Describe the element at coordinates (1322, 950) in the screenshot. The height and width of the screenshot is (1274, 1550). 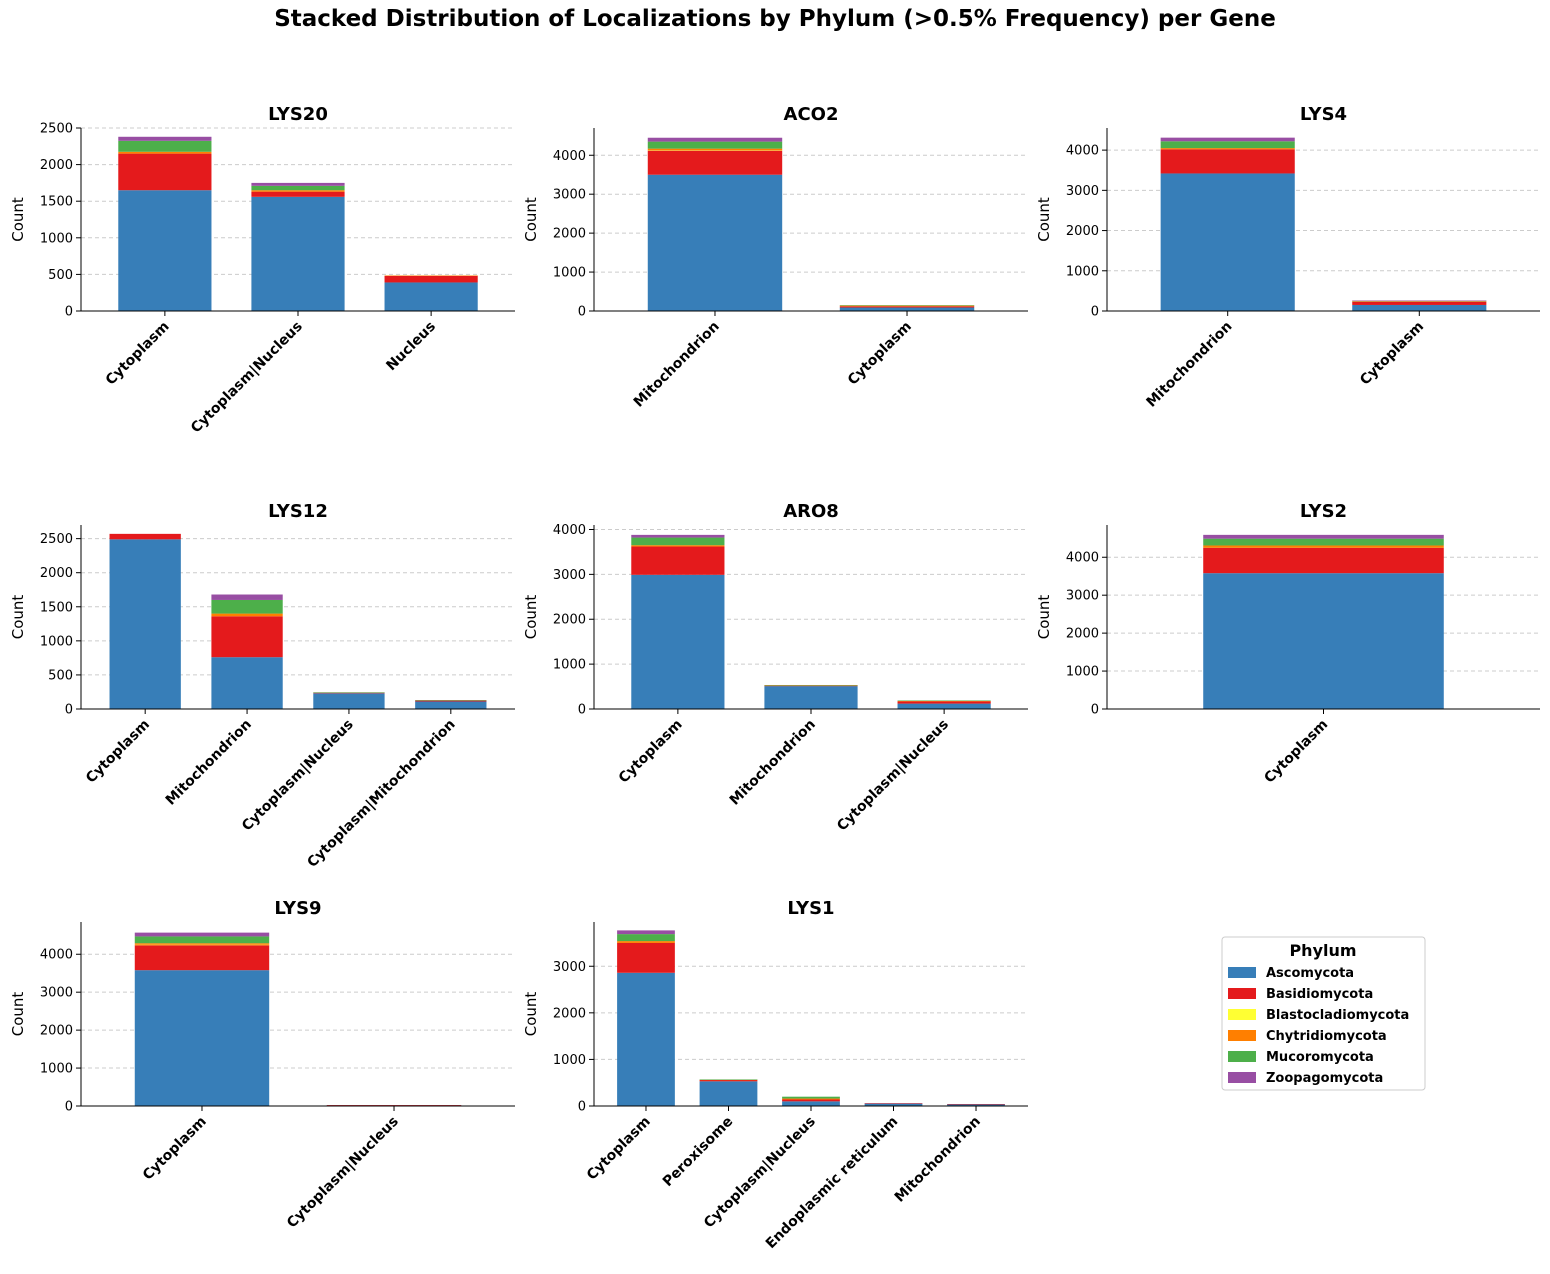
I see `legend-title: Phylum` at that location.